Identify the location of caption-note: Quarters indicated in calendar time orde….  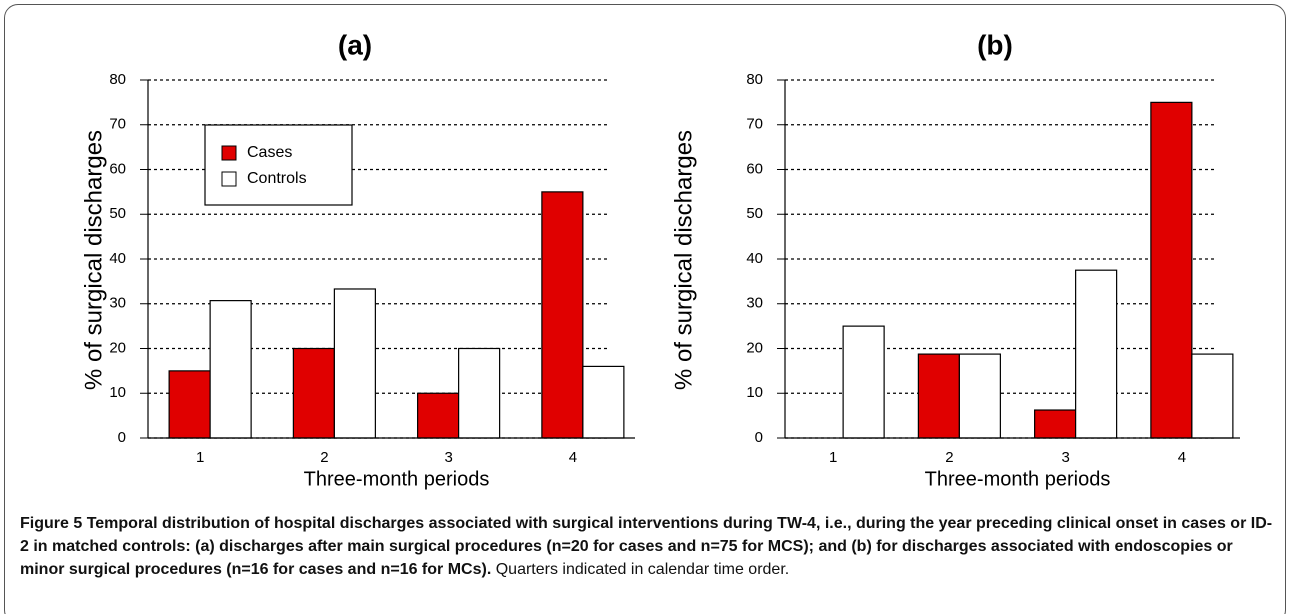
(642, 569).